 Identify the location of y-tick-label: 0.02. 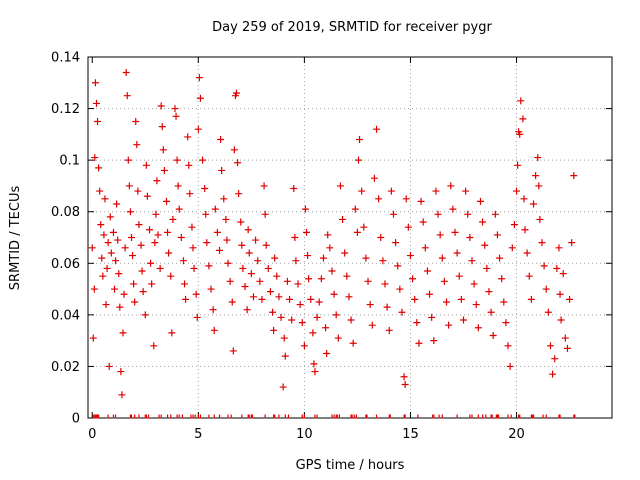
(65, 367).